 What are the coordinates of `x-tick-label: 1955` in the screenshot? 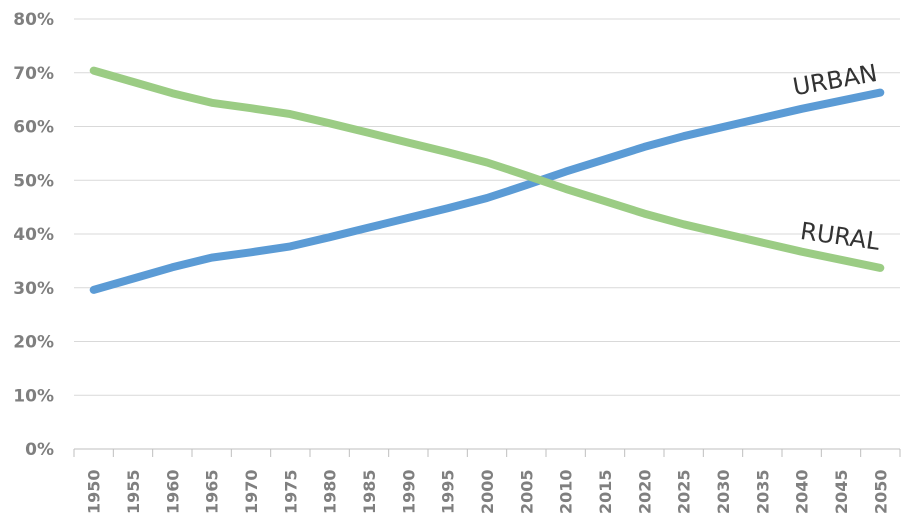 It's located at (133, 491).